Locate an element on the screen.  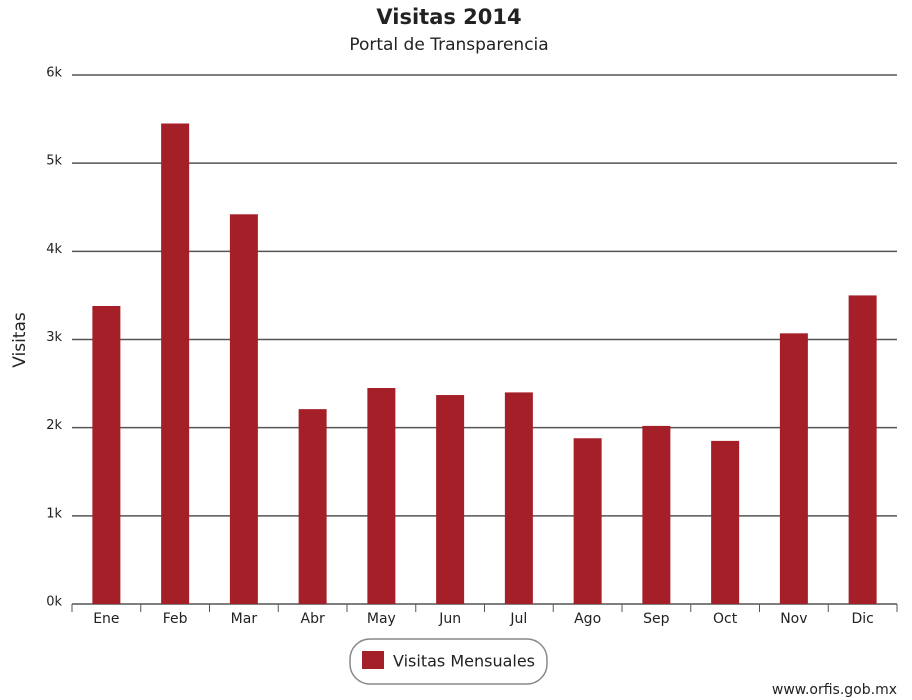
chart-subtitle: Portal de Transparencia is located at coordinates (448, 45).